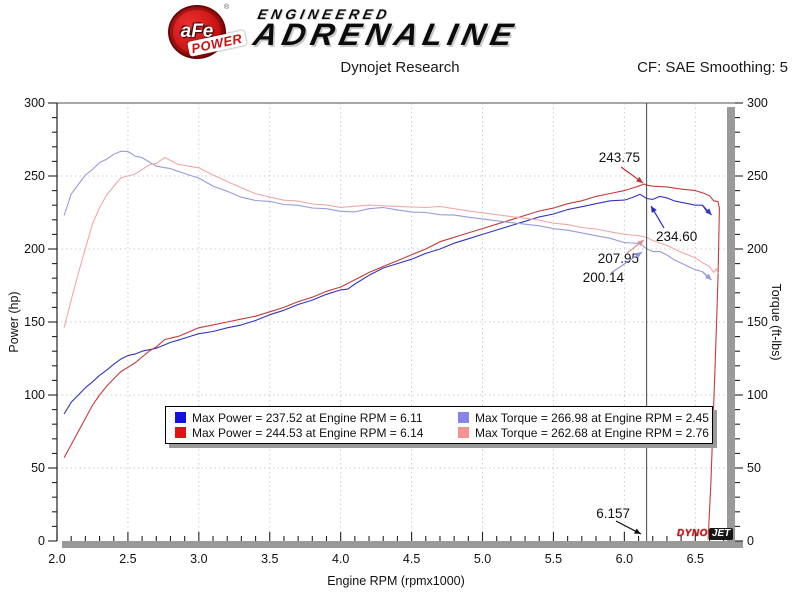  I want to click on brand-header: aFe ® POWER ENGINEERED ADRENALINE, so click(400, 29).